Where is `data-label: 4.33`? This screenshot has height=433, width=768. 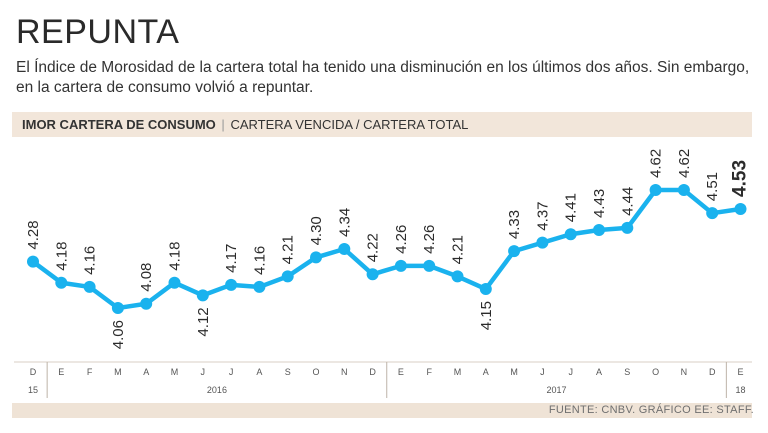 data-label: 4.33 is located at coordinates (514, 224).